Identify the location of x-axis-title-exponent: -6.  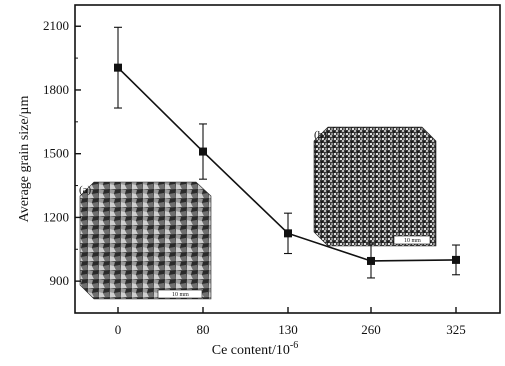
(294, 345).